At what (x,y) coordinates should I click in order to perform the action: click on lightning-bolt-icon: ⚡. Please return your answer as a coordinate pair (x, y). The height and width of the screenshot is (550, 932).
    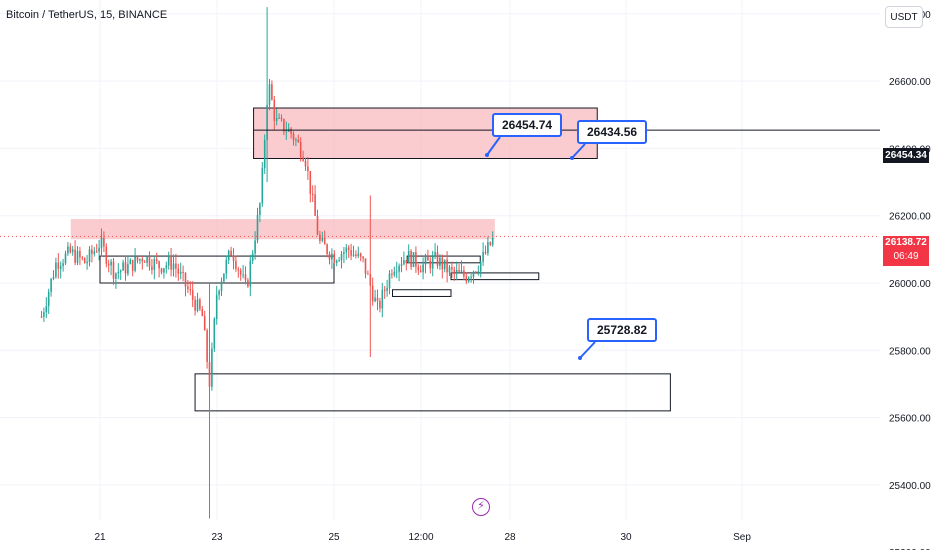
    Looking at the image, I should click on (481, 507).